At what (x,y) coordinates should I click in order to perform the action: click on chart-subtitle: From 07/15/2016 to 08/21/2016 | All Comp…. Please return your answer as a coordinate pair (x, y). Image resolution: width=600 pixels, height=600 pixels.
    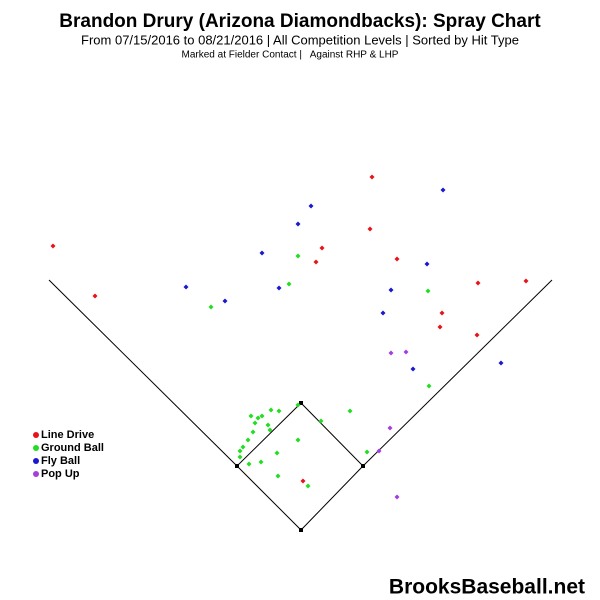
    Looking at the image, I should click on (300, 39).